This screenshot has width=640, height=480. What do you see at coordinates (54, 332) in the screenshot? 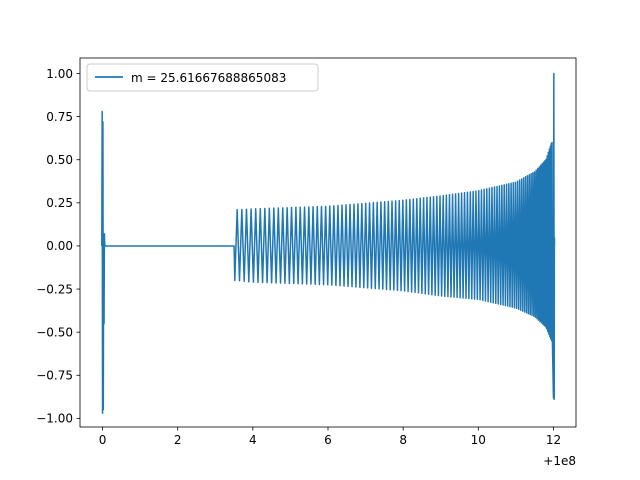
I see `y-tick-label: −0.50` at bounding box center [54, 332].